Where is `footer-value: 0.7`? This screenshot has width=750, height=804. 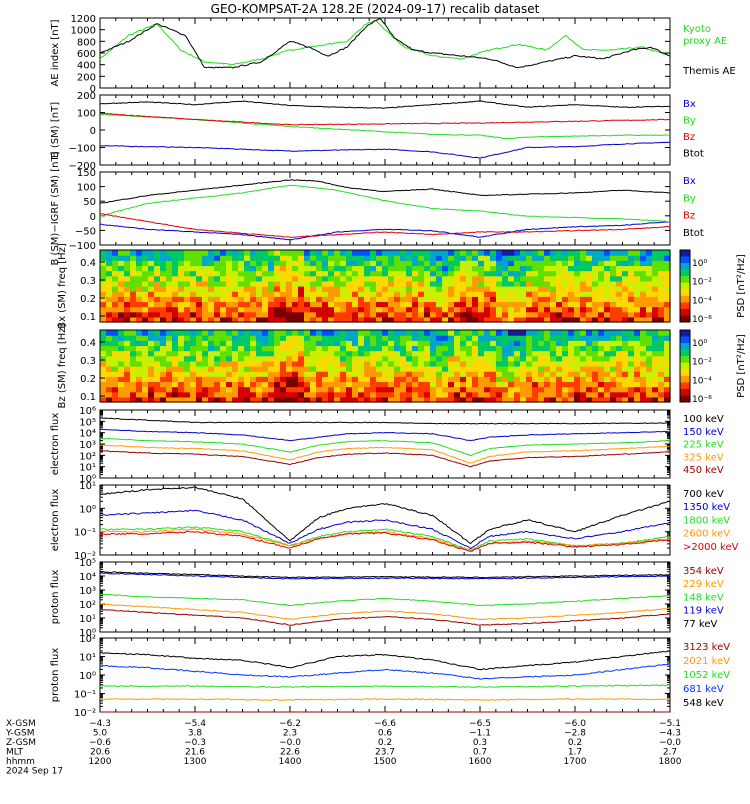
footer-value: 0.7 is located at coordinates (480, 753).